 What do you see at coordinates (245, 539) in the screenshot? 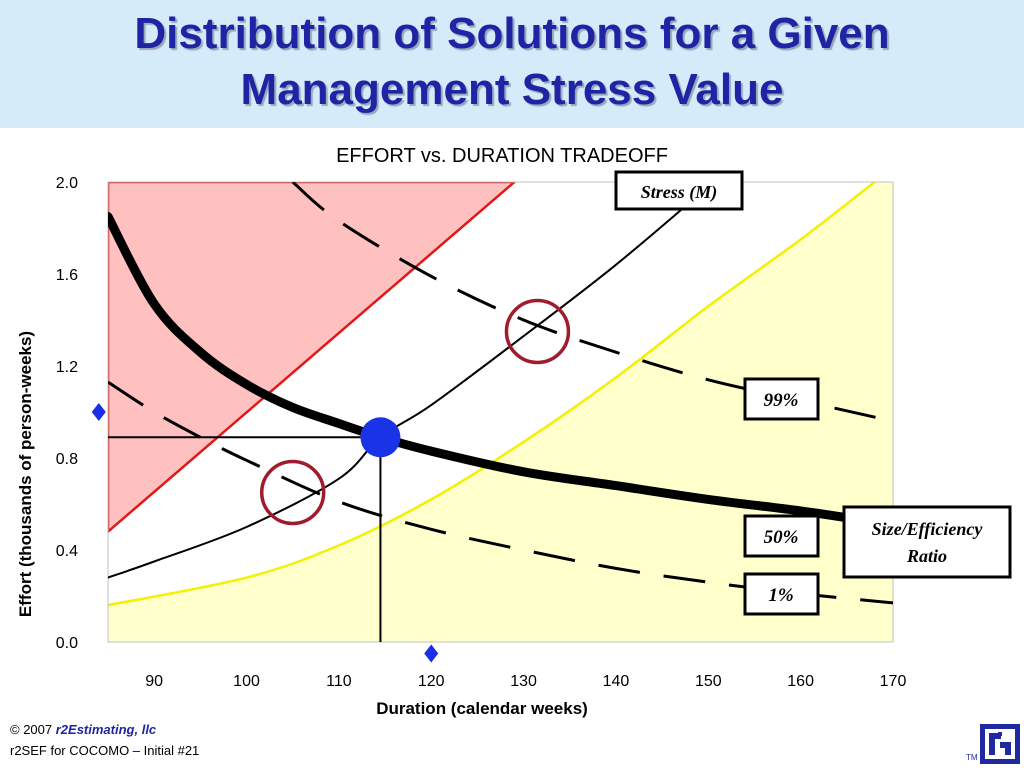
I see `reference-lines-layer` at bounding box center [245, 539].